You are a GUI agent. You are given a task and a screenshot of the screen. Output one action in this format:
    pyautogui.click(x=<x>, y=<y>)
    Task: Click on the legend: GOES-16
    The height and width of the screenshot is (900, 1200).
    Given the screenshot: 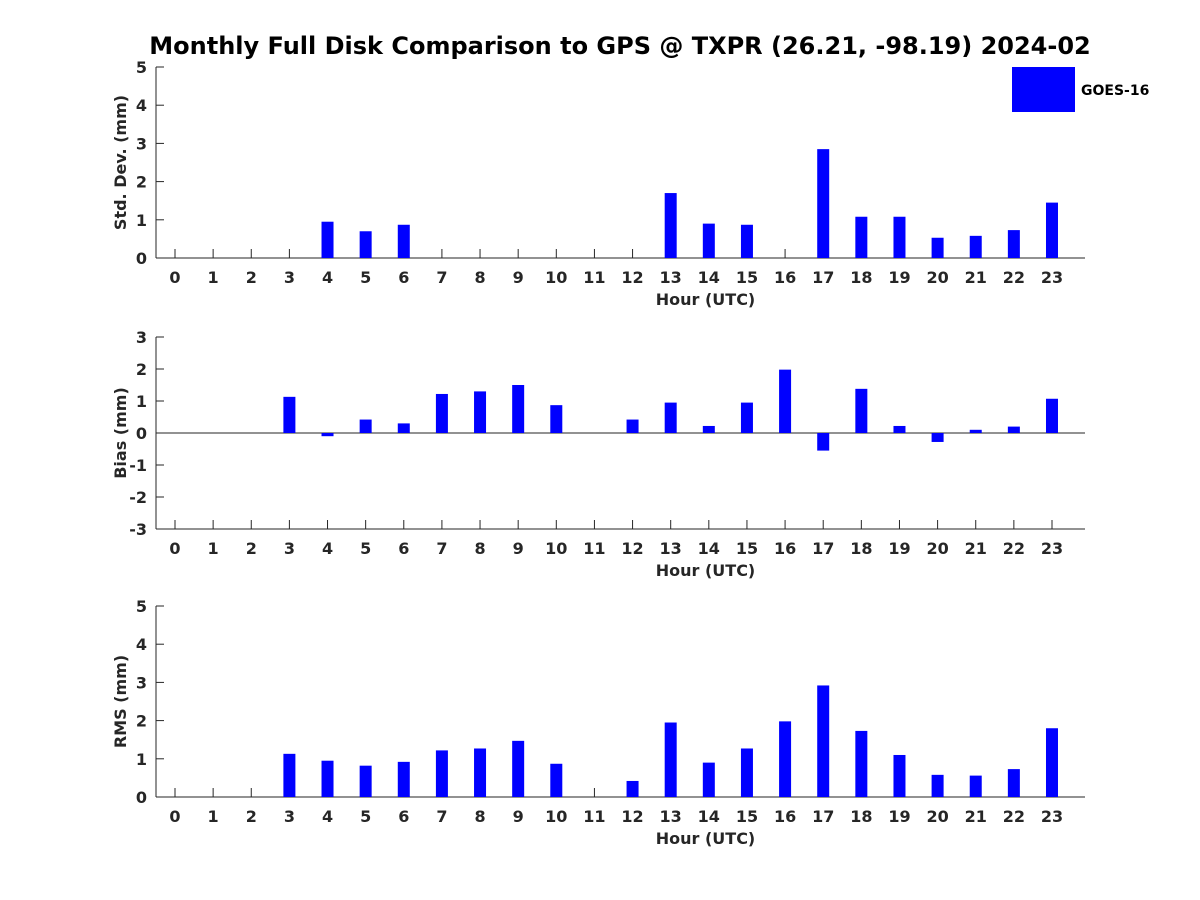 What is the action you would take?
    pyautogui.click(x=1080, y=89)
    